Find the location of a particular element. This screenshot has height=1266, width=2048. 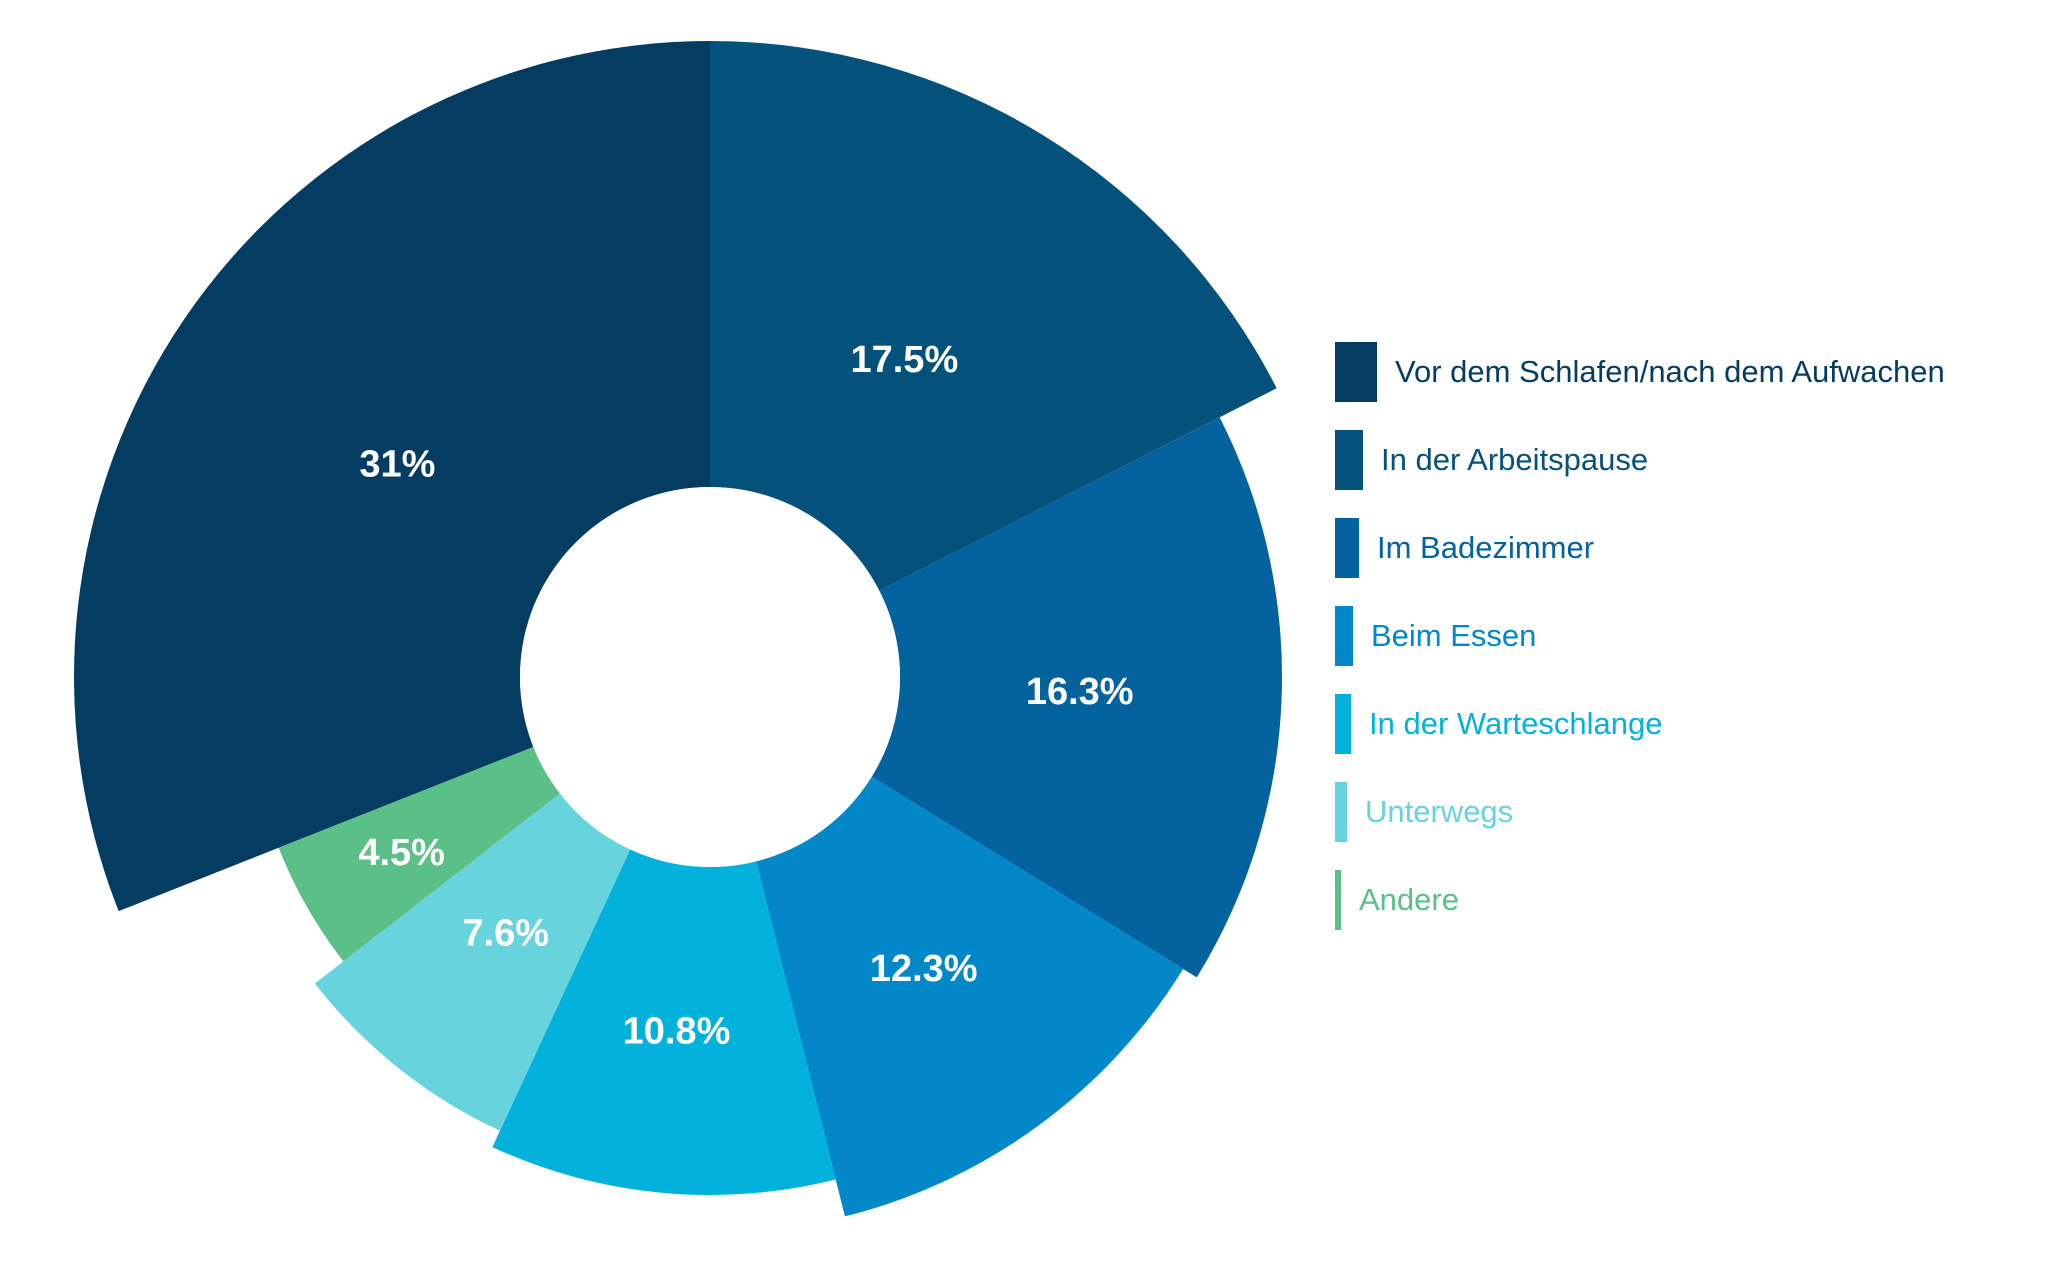

legend-item-unterwegs: Unterwegs is located at coordinates (1424, 812).